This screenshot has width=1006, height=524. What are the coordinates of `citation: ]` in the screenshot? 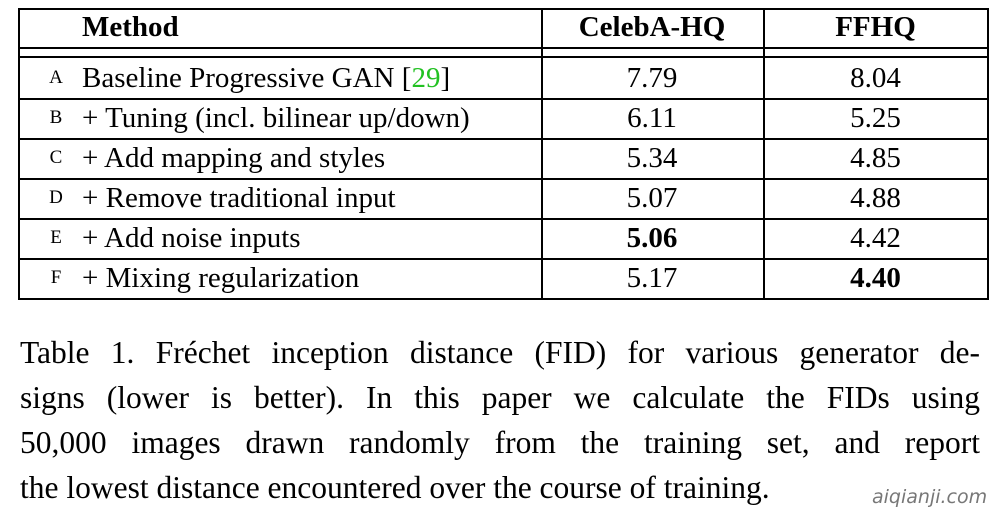 It's located at (445, 78).